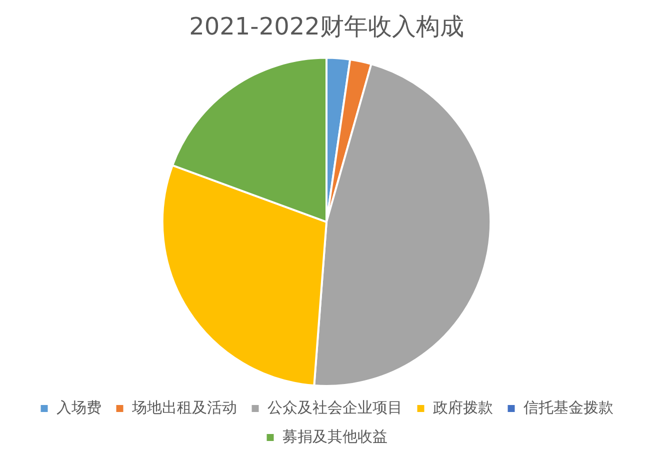  Describe the element at coordinates (462, 407) in the screenshot. I see `legend-label: 政府拨款` at that location.